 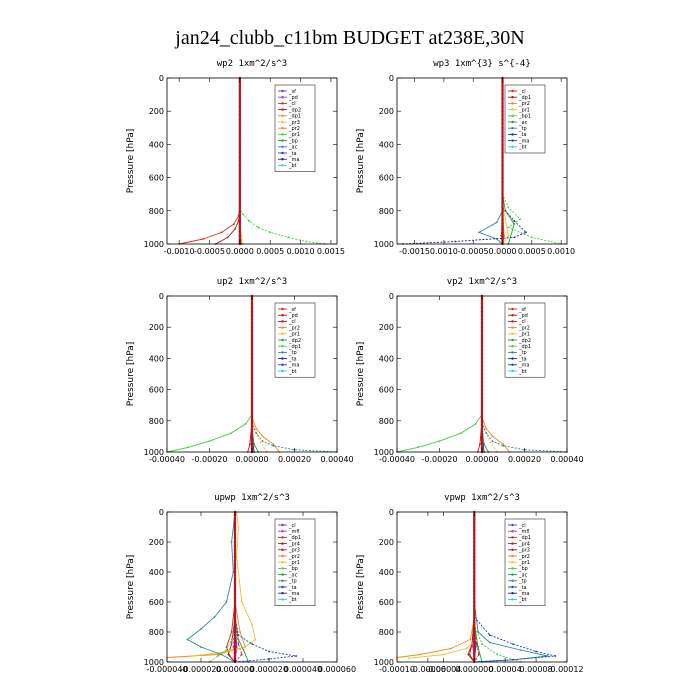 I want to click on x-tick-label: 0.000020, so click(x=269, y=669).